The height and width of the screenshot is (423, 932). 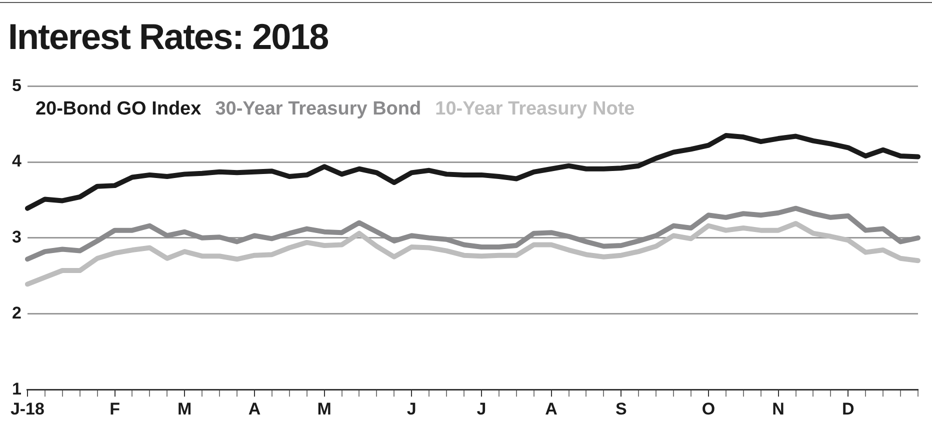 I want to click on y-tick-label: 4, so click(x=17, y=161).